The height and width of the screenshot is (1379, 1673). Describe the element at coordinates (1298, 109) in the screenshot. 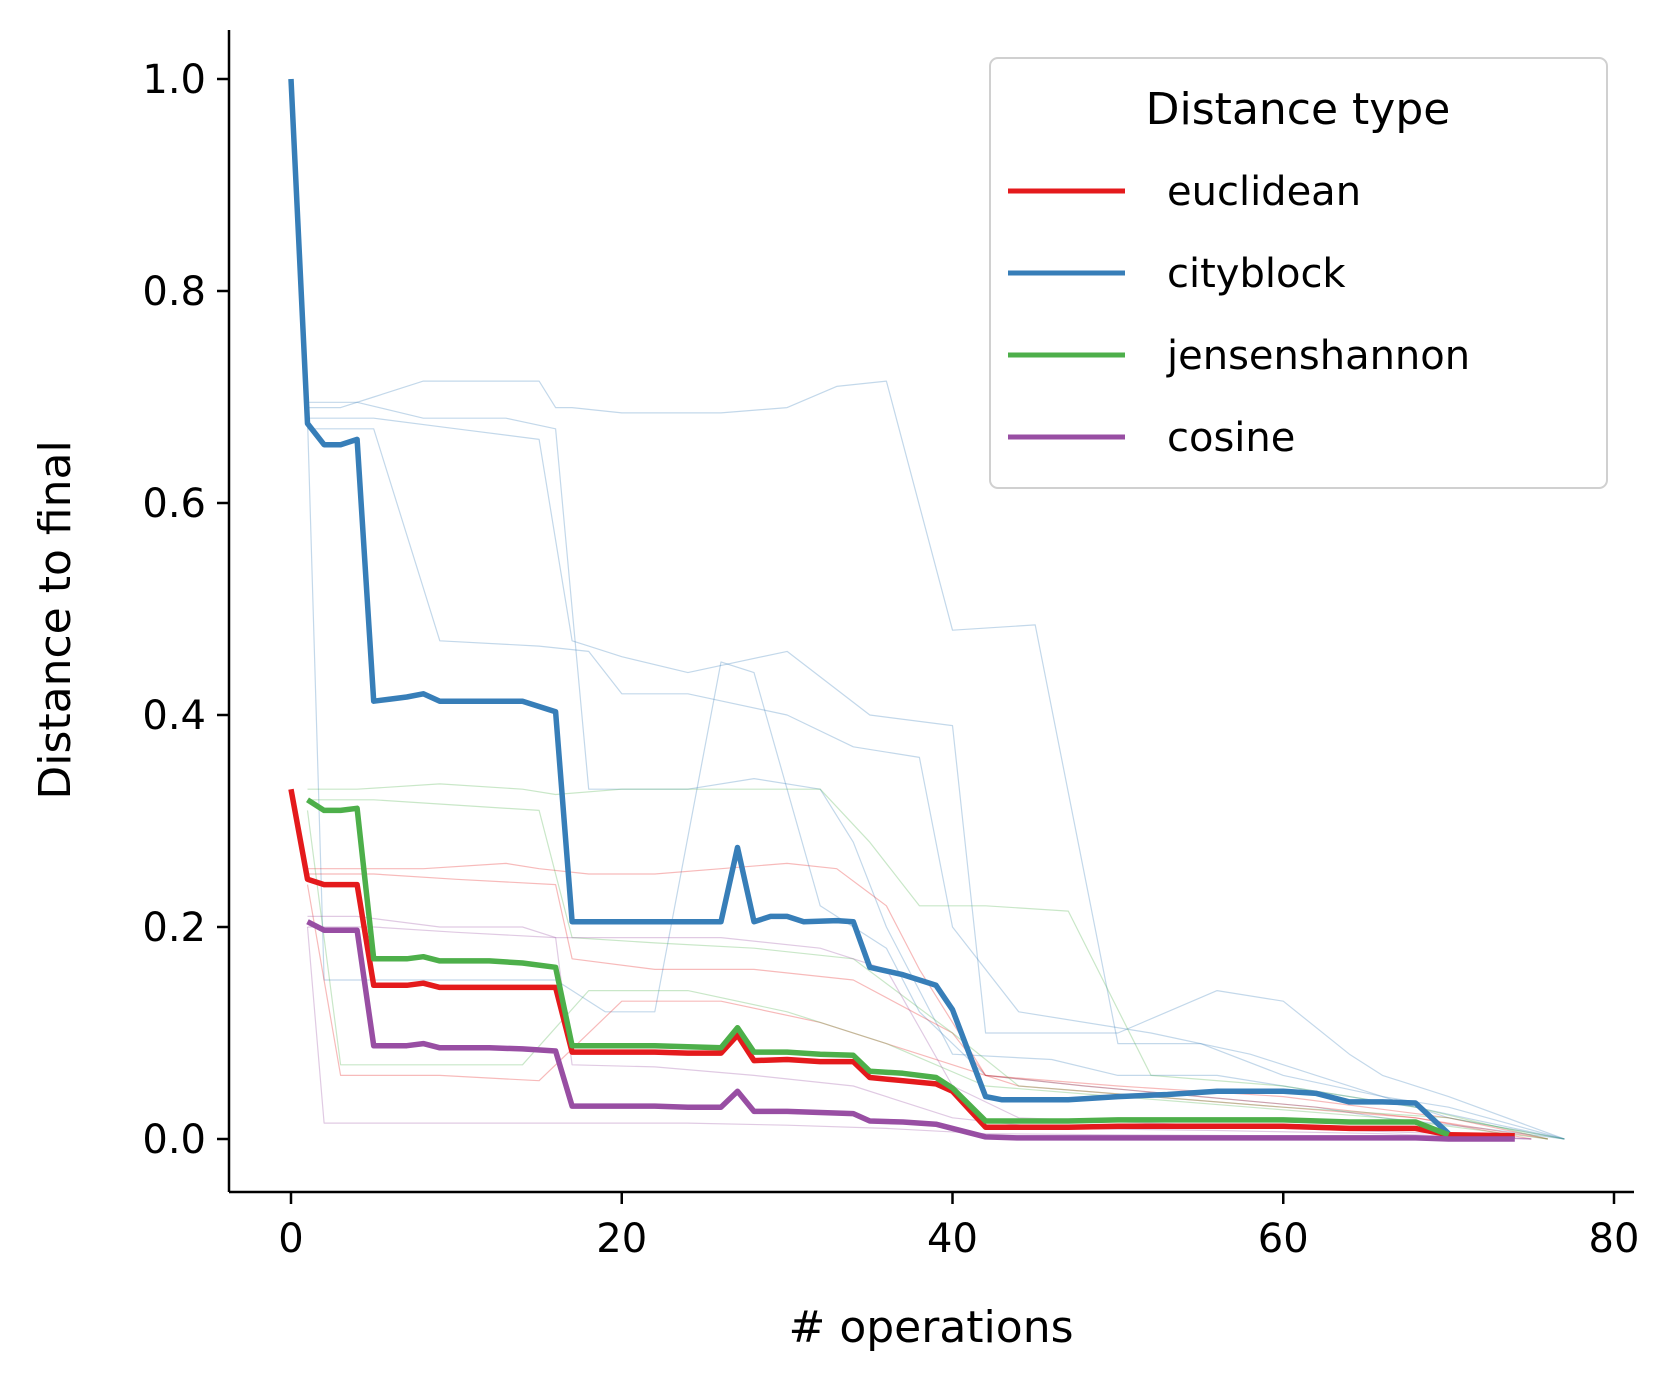

I see `legend-title: Distance type` at that location.